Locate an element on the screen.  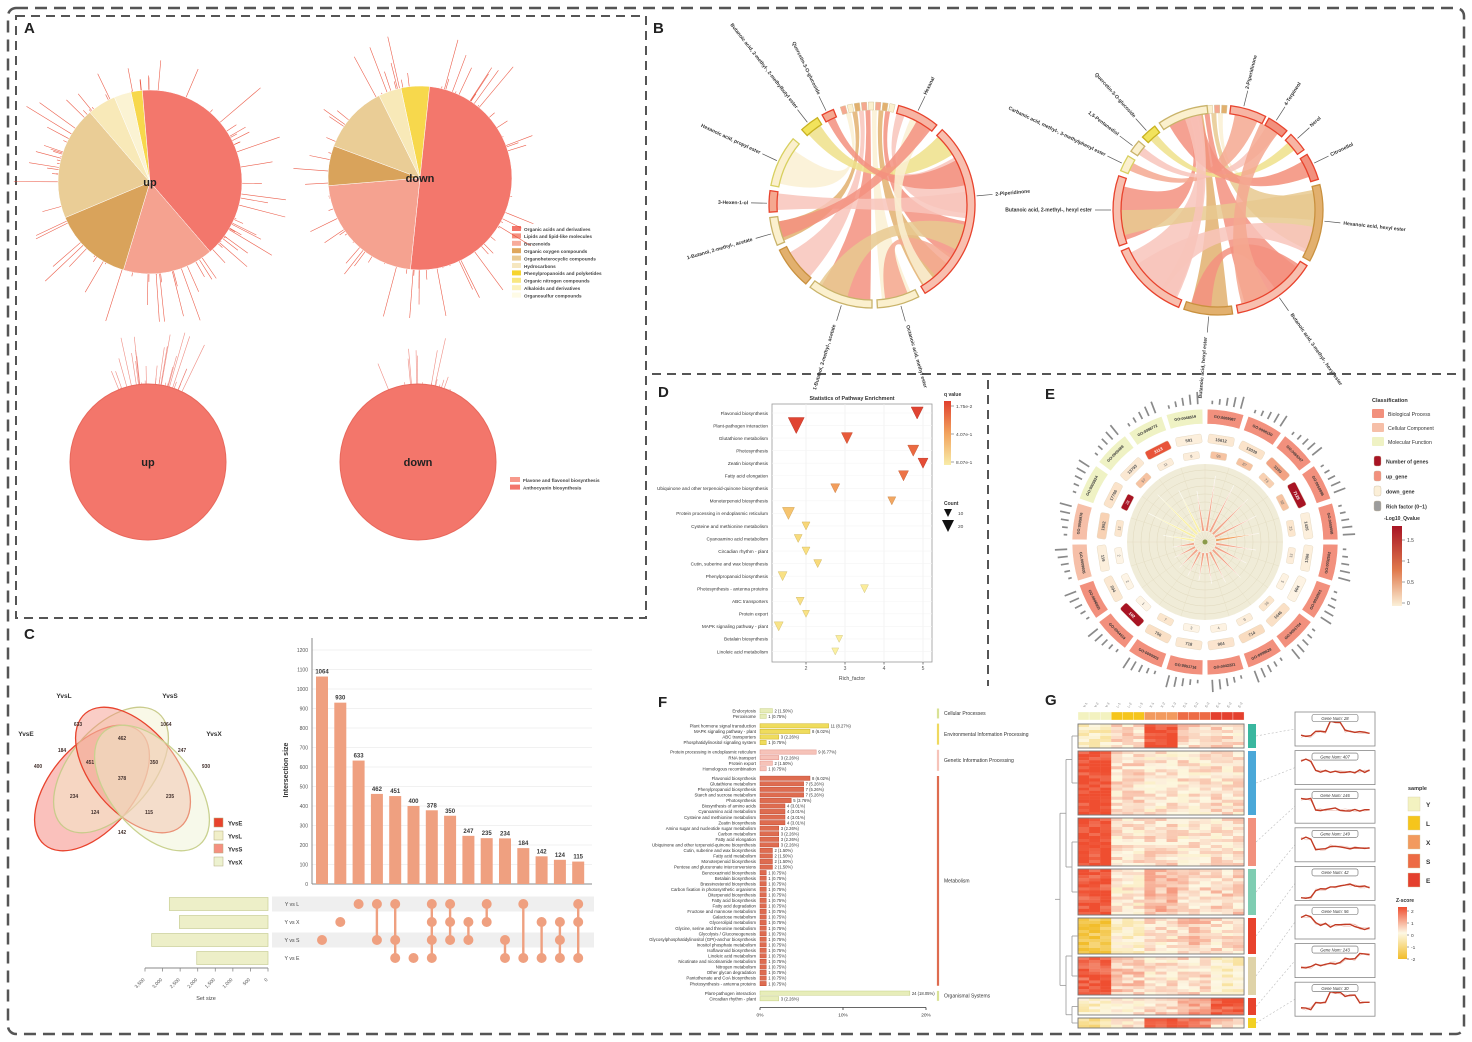
svg-text: S-1 is located at coordinates (1185, 705).